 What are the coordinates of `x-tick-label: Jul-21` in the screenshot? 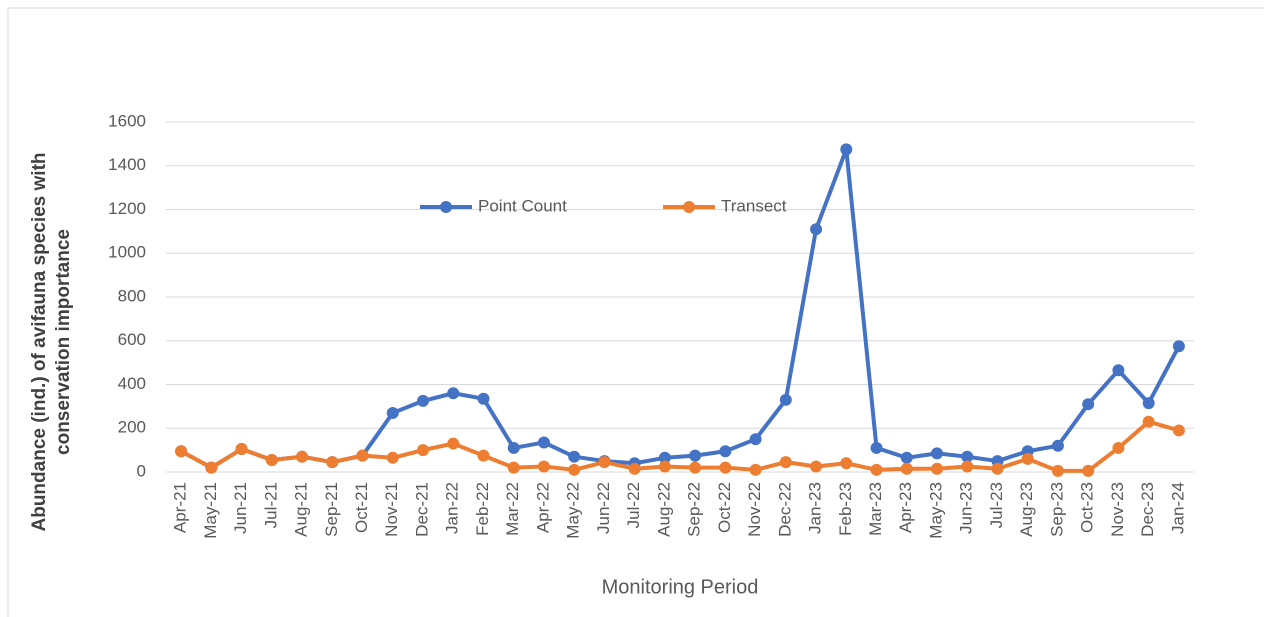 It's located at (270, 505).